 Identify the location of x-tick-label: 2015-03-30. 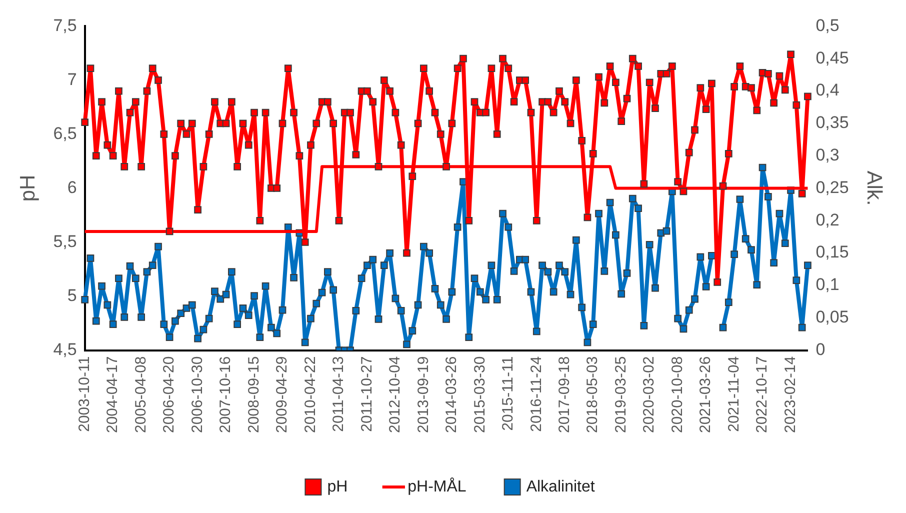
(479, 395).